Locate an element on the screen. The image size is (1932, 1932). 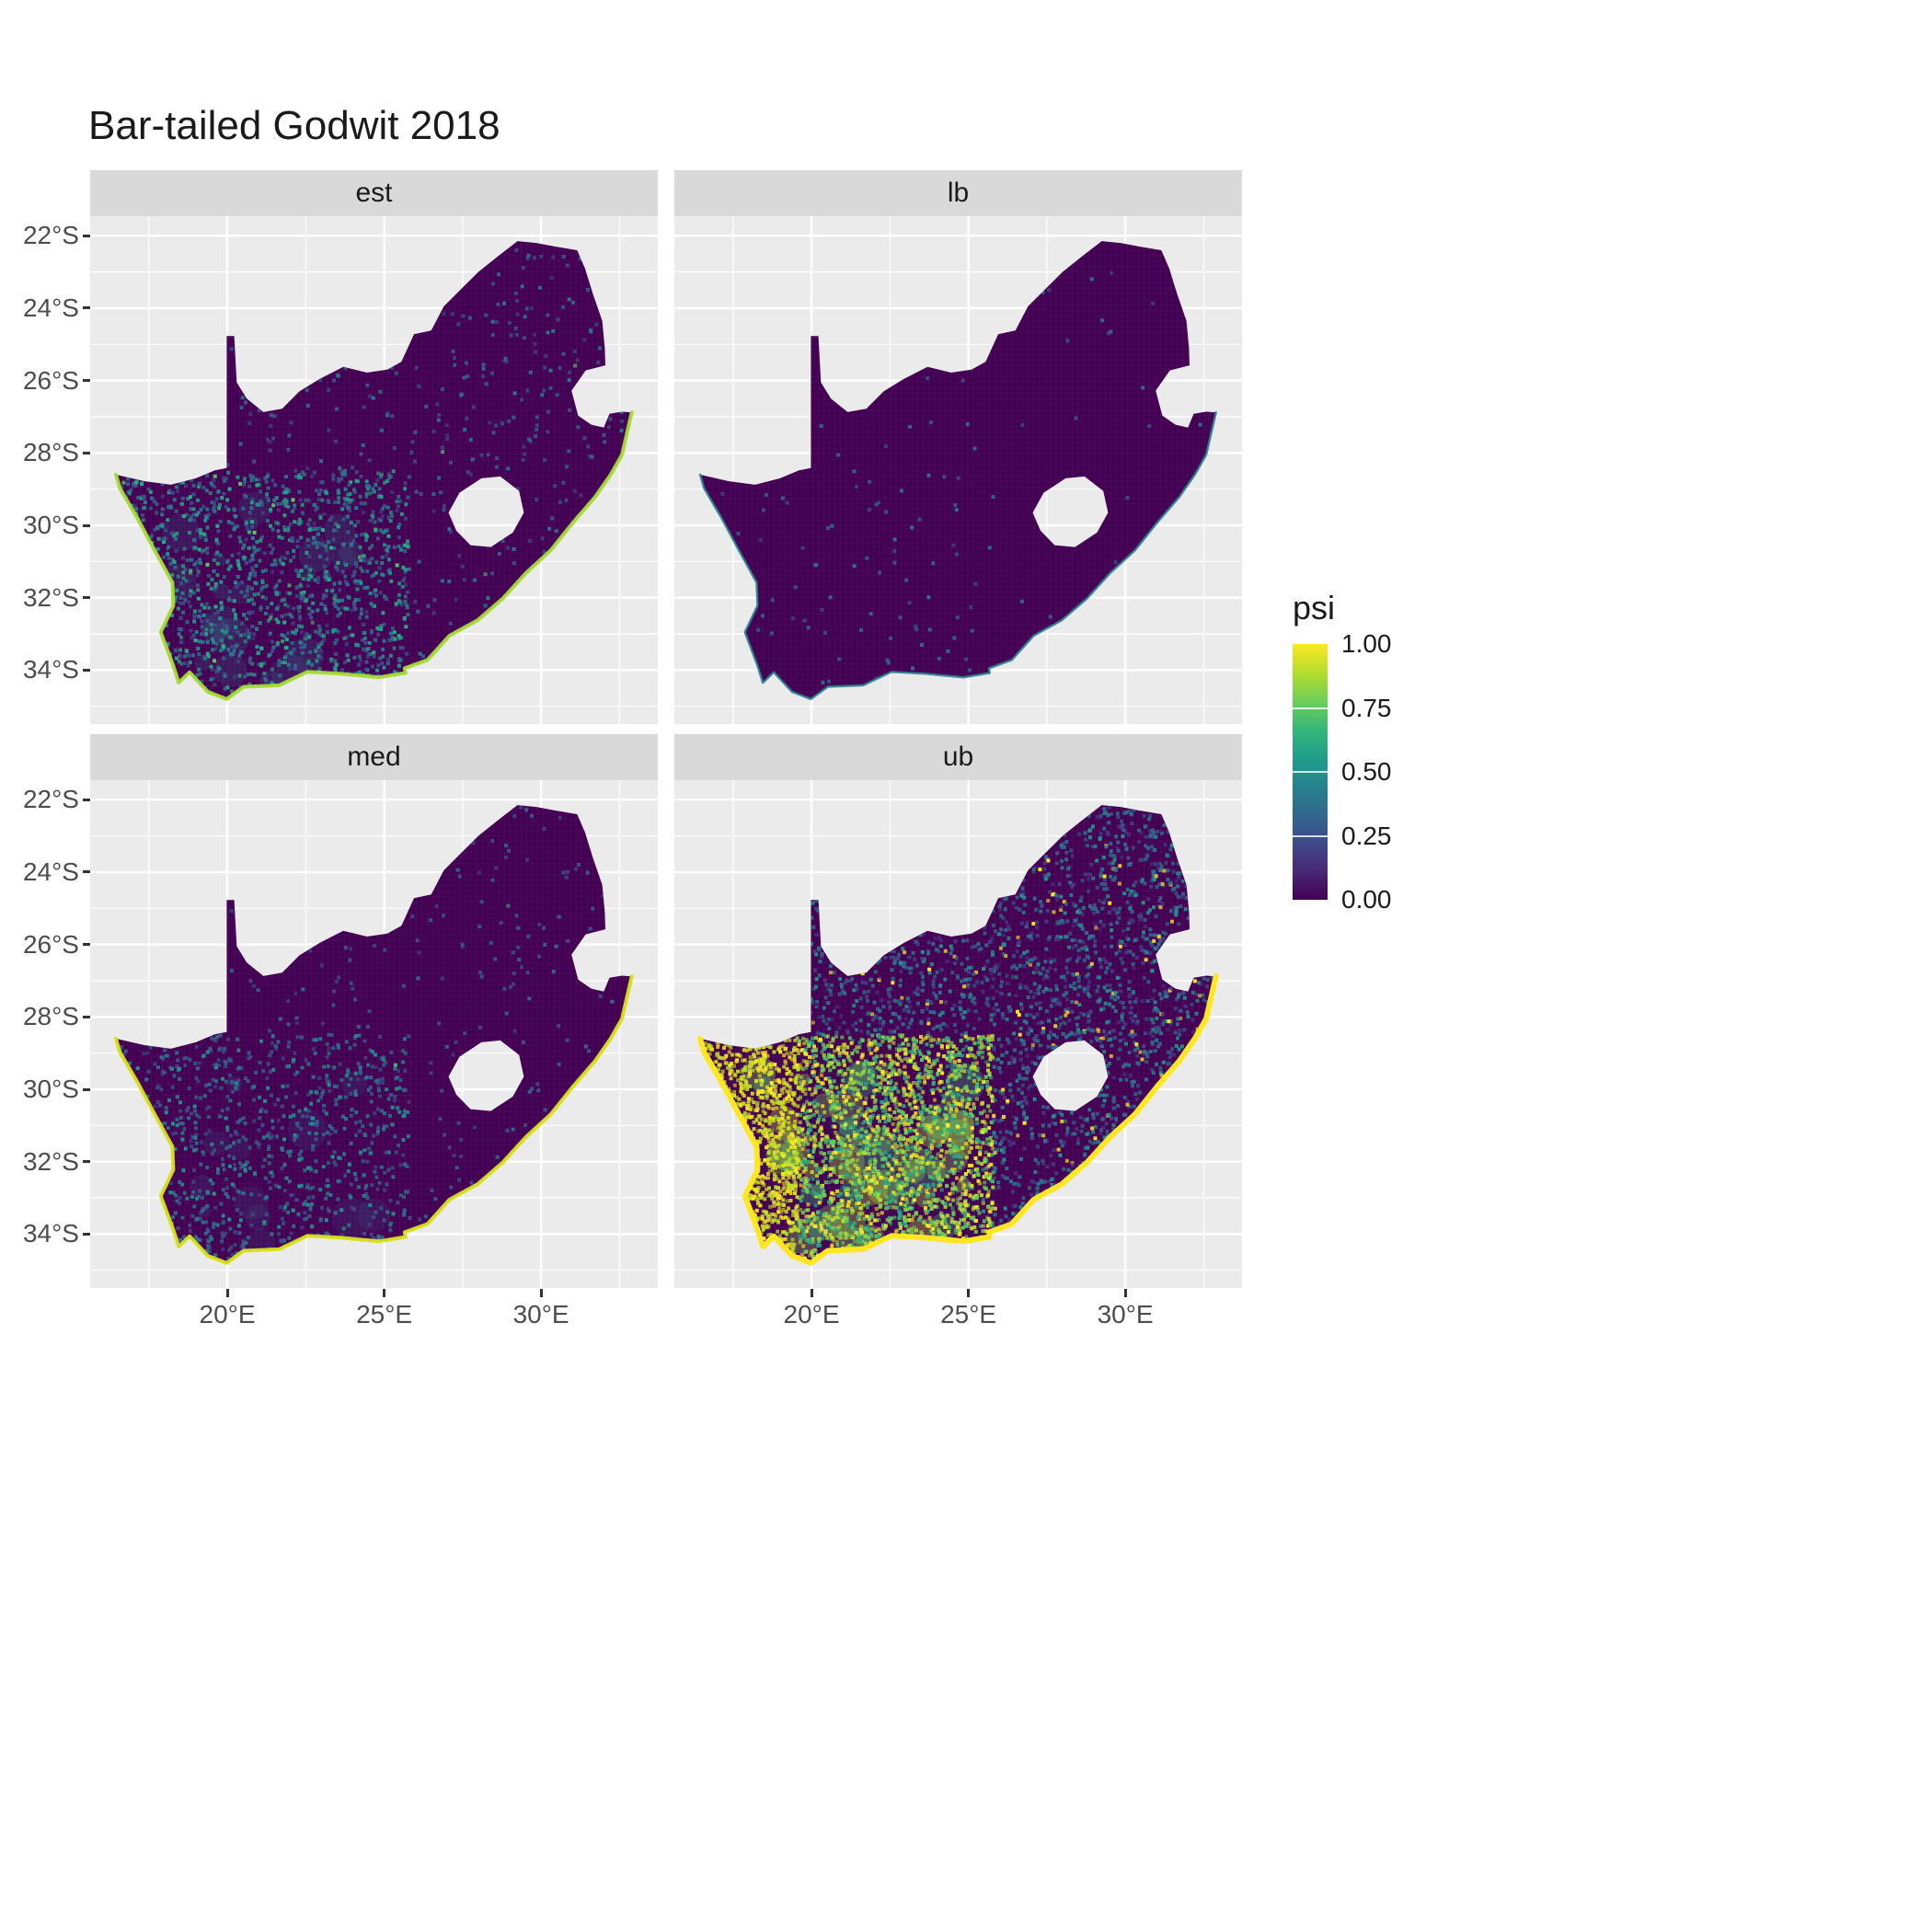
facet-panel-med is located at coordinates (374, 1034).